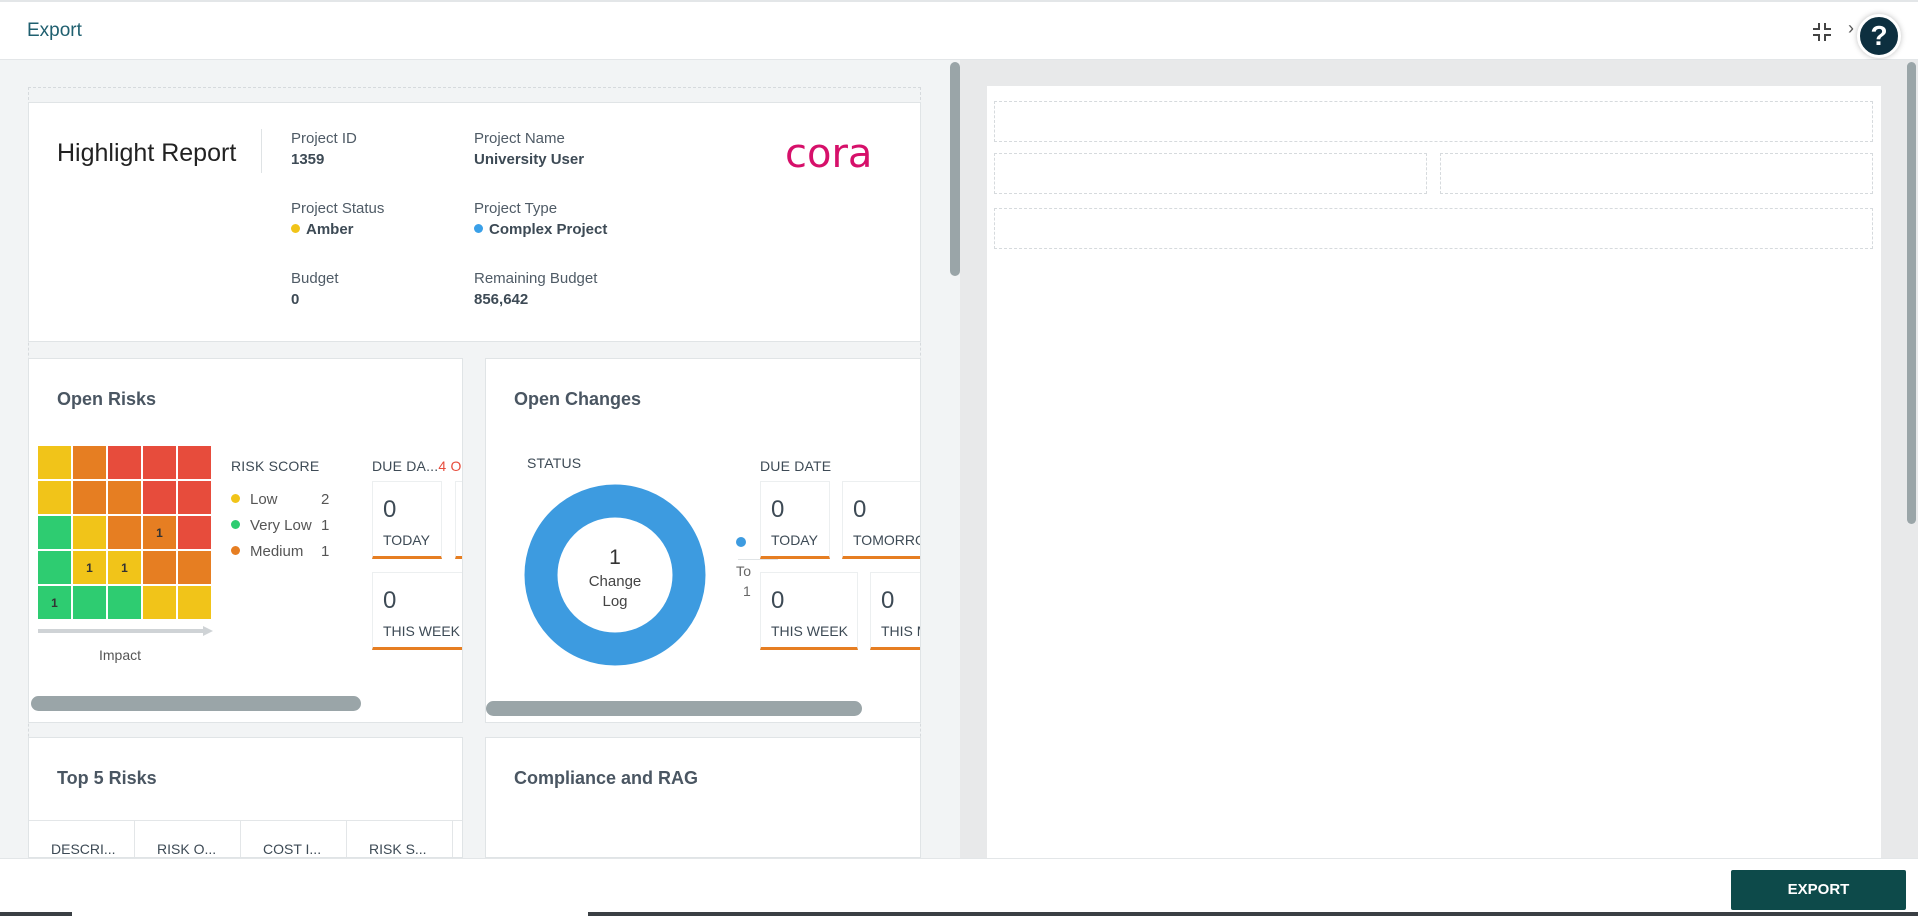 The width and height of the screenshot is (1918, 916). Describe the element at coordinates (741, 542) in the screenshot. I see `change-legend-dot-icon` at that location.